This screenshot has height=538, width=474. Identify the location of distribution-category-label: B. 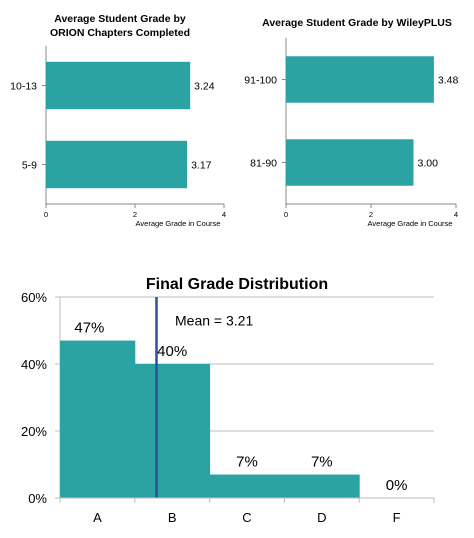
(172, 517).